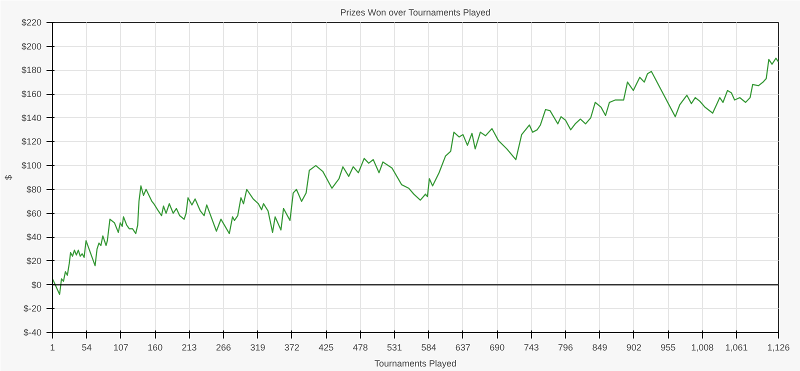 This screenshot has width=800, height=371. Describe the element at coordinates (36, 285) in the screenshot. I see `y-tick-label: $0` at that location.